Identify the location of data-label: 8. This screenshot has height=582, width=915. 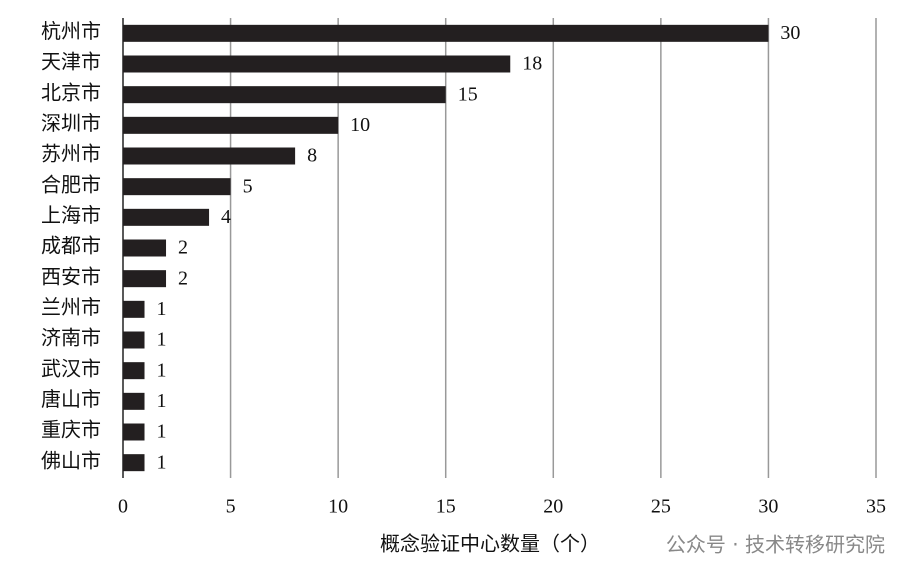
(312, 156).